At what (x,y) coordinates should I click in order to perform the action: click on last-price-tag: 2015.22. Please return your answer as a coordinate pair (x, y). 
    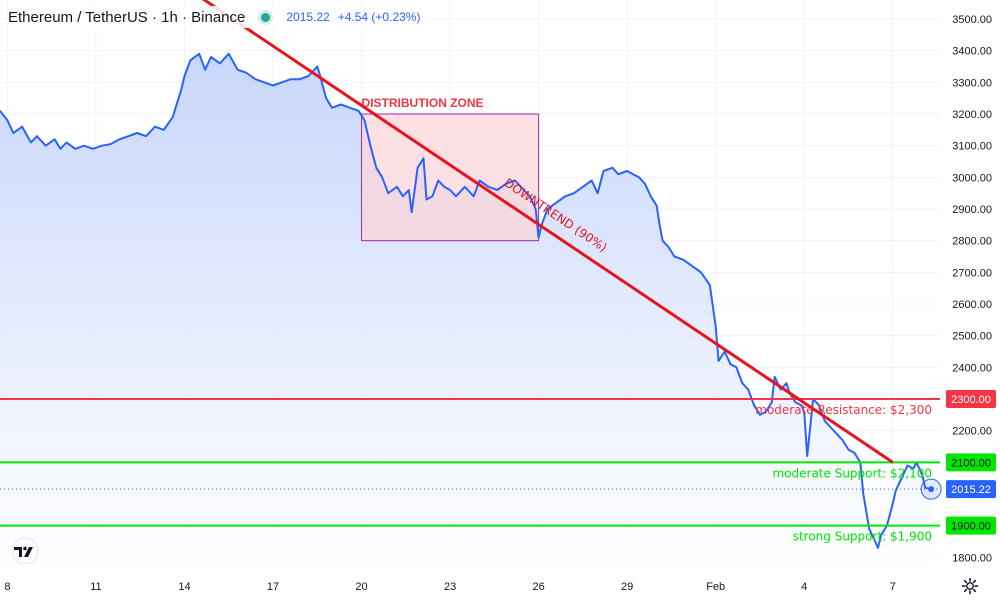
    Looking at the image, I should click on (971, 490).